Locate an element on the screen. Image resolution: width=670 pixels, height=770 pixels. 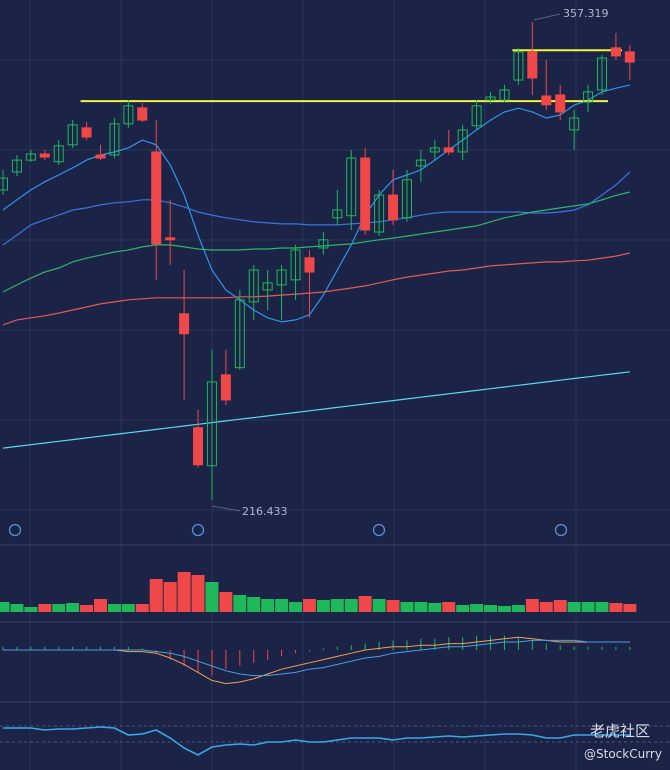
annotation-leader is located at coordinates (547, 17).